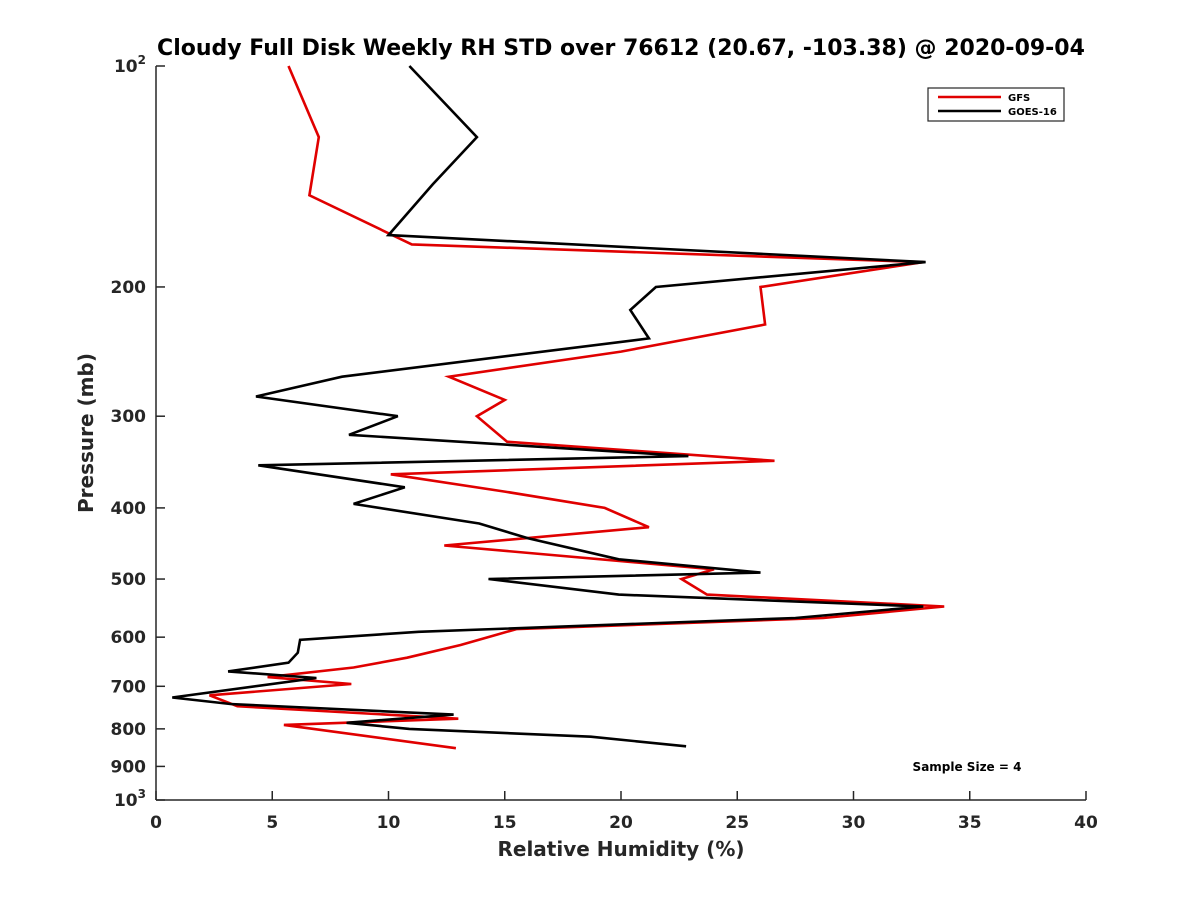 The width and height of the screenshot is (1200, 900). I want to click on y-tick-label: 400, so click(129, 509).